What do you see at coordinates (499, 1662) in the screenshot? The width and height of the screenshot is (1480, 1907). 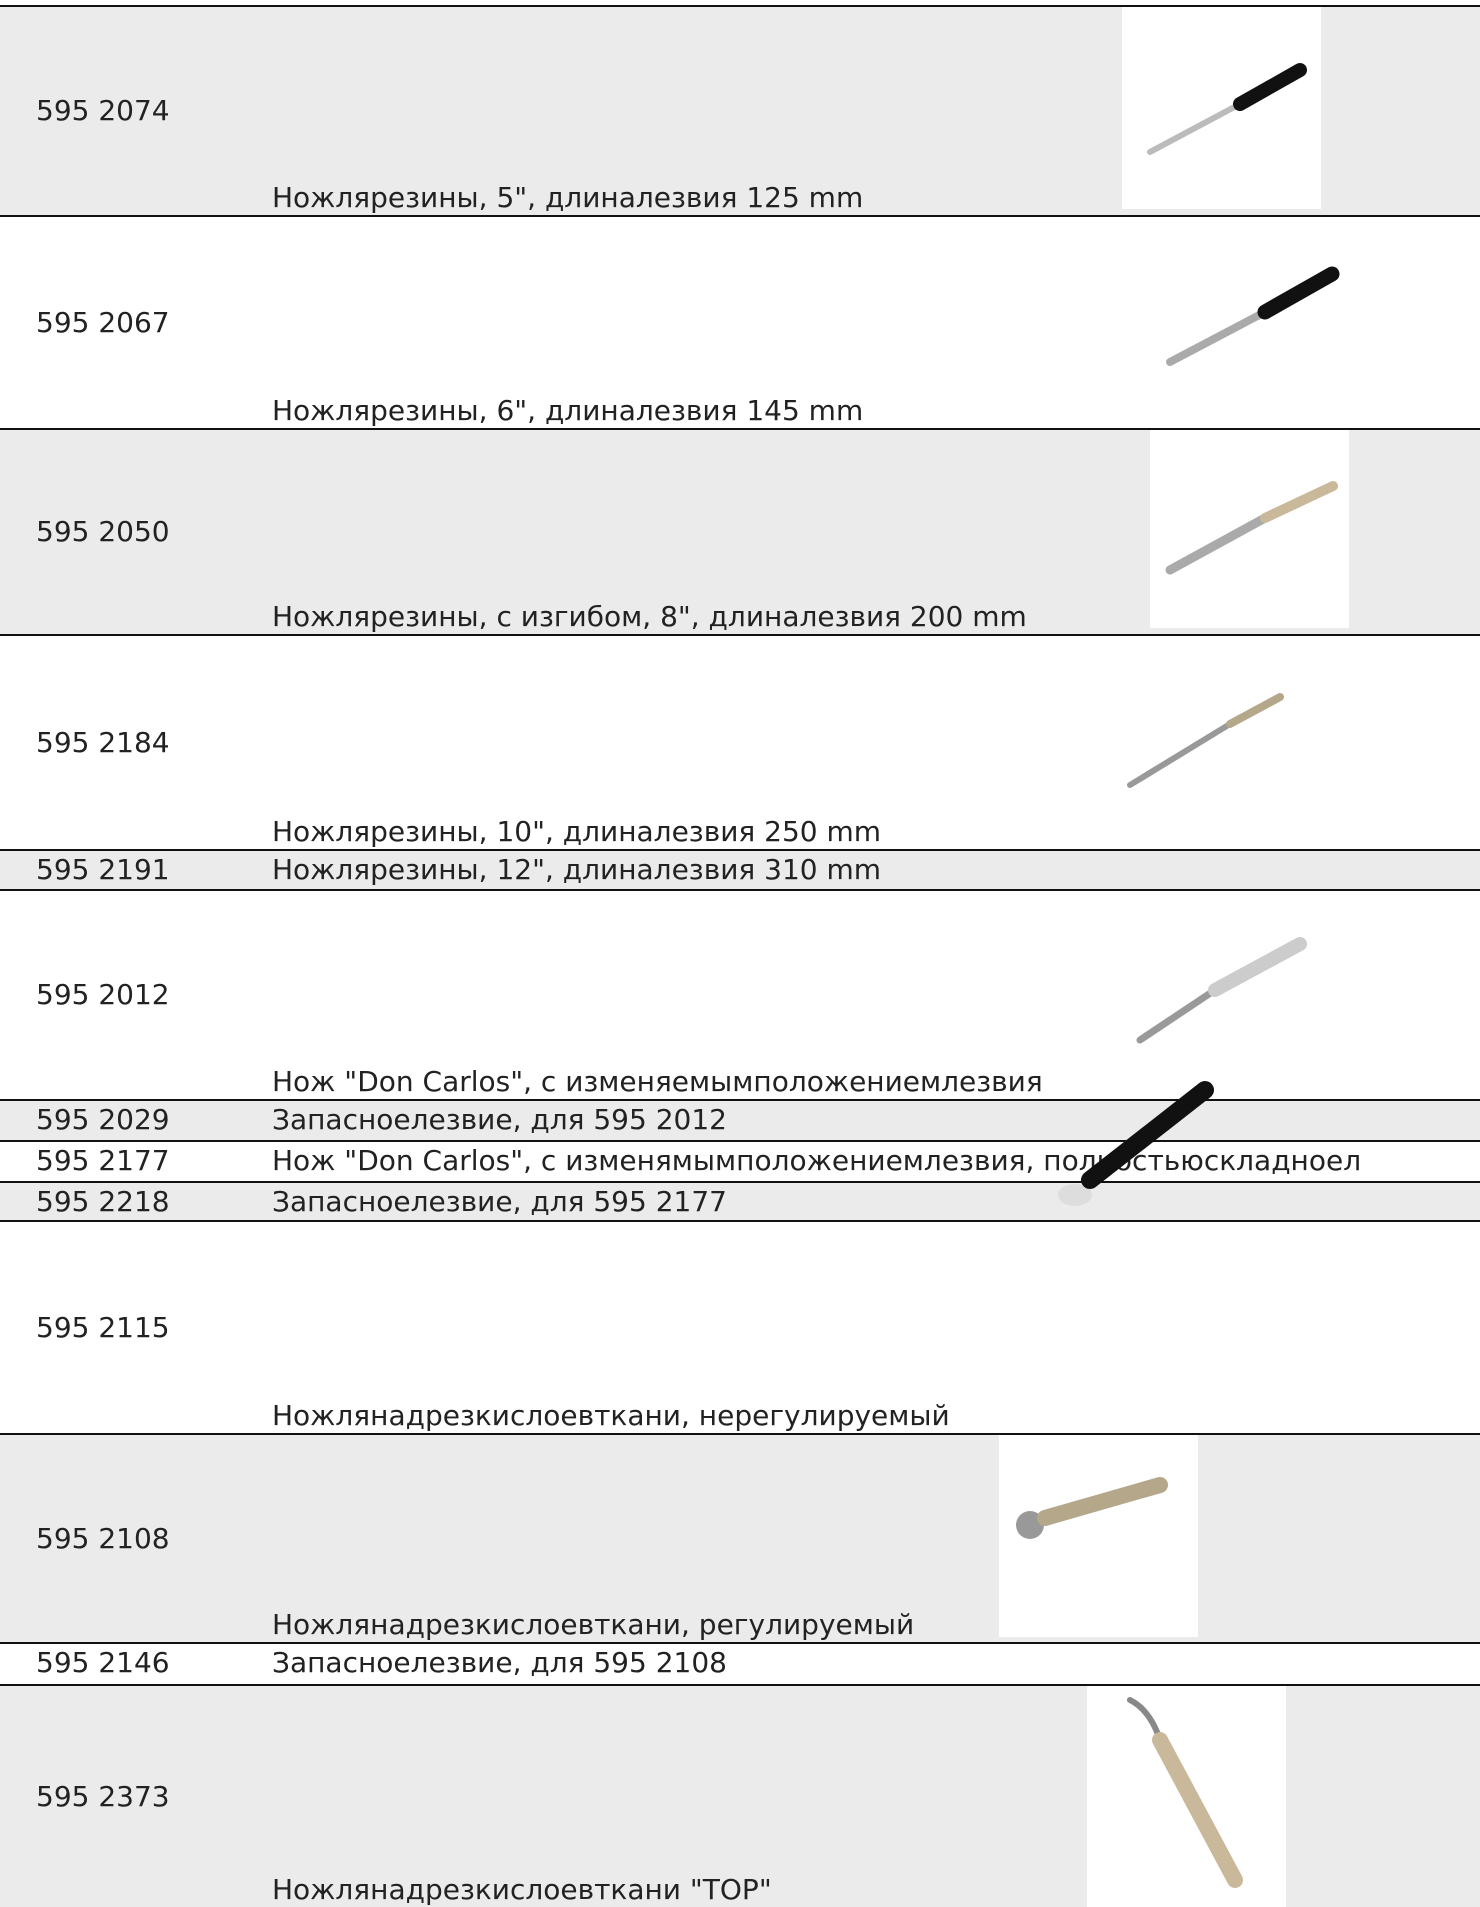 I see `product-description: Запасноелезвие, для 595 2108` at bounding box center [499, 1662].